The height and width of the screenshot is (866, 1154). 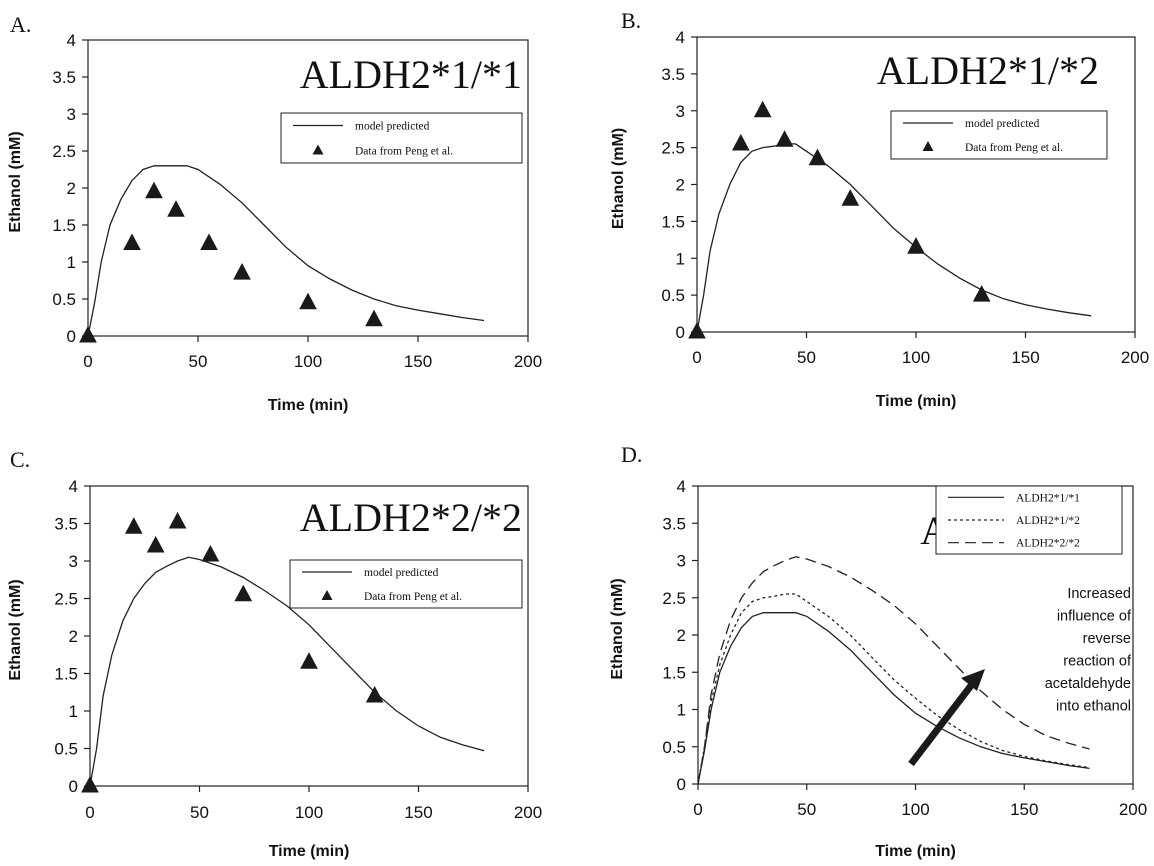 What do you see at coordinates (631, 20) in the screenshot?
I see `panel-letter-b: B.` at bounding box center [631, 20].